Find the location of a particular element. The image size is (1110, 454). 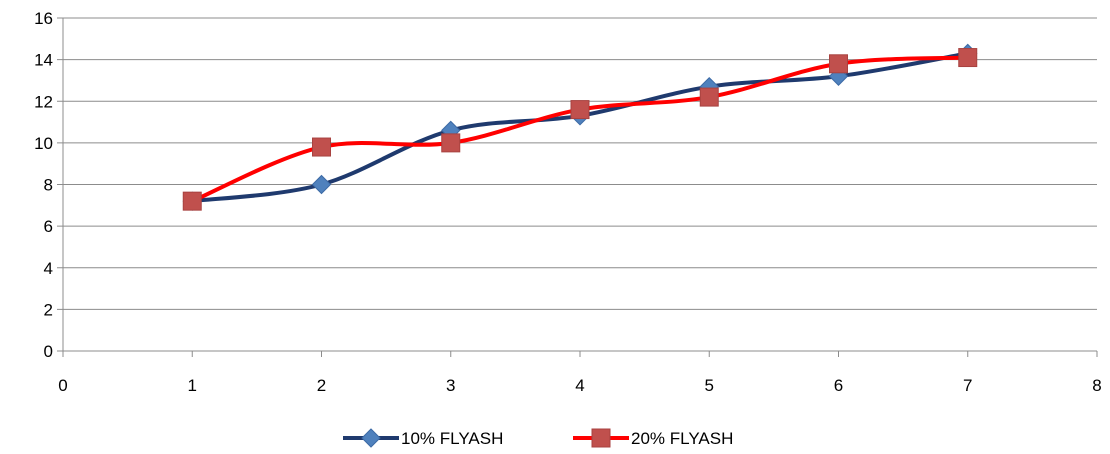

x-tick-label-7: 7 is located at coordinates (967, 385).